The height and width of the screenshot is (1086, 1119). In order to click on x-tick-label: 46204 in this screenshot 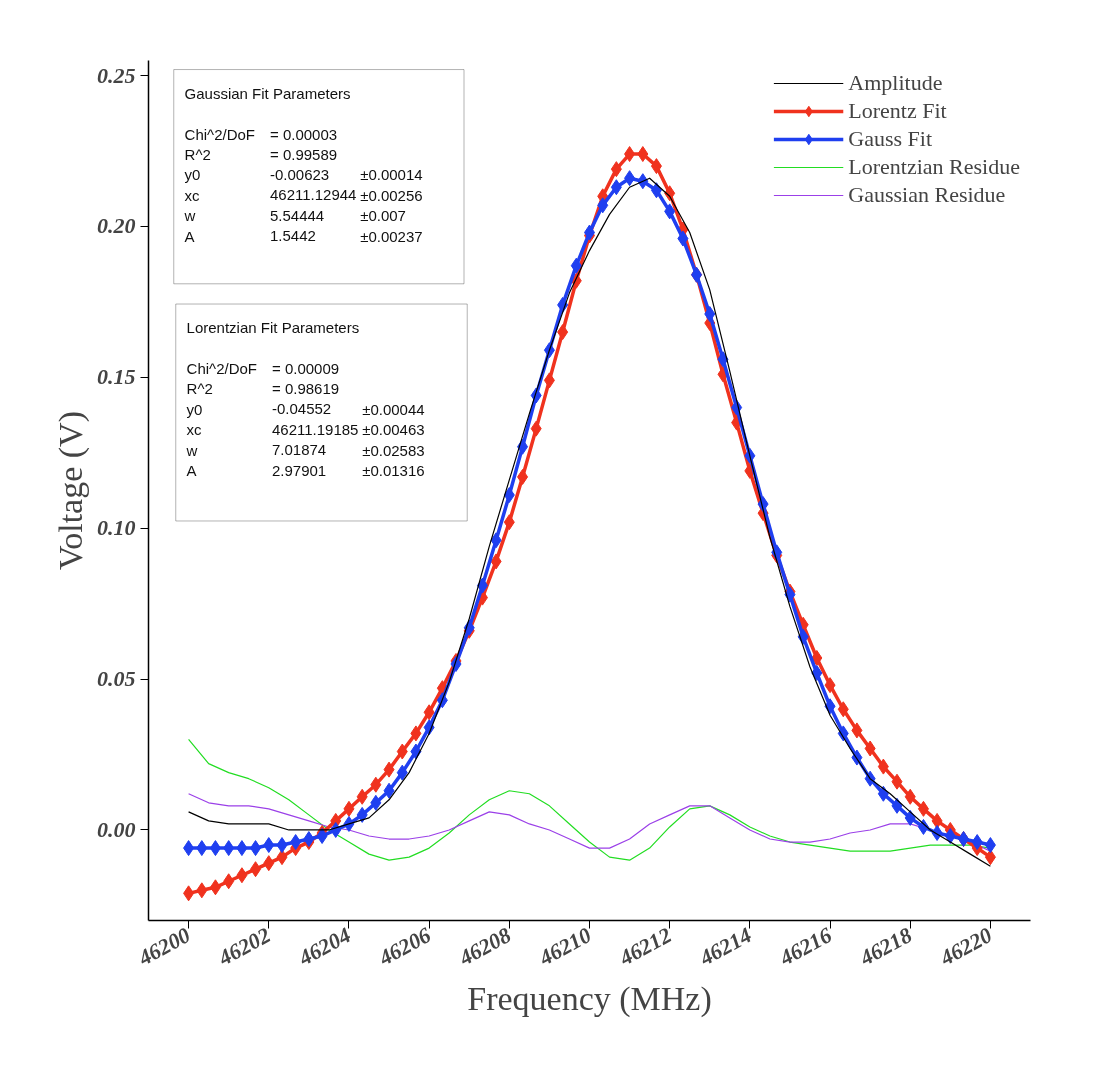, I will do `click(324, 946)`.